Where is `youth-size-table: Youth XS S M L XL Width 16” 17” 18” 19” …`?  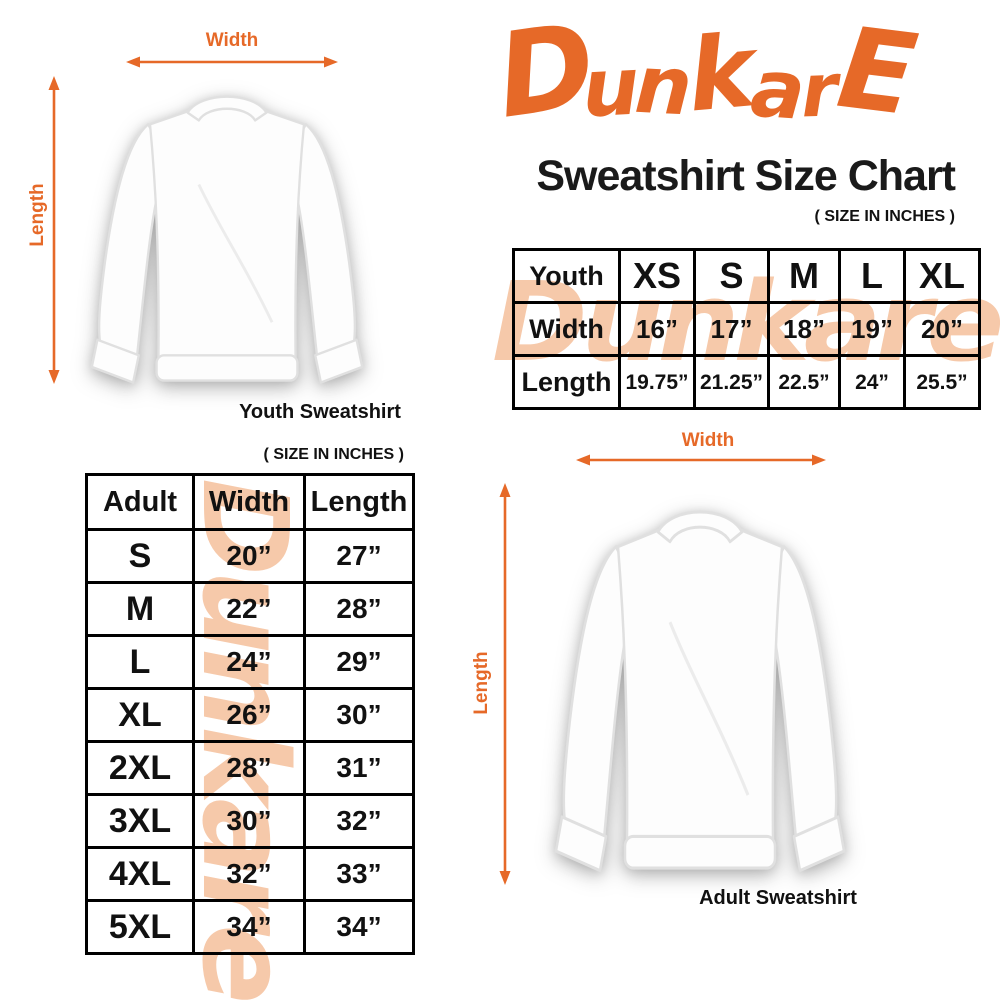
youth-size-table: Youth XS S M L XL Width 16” 17” 18” 19” … is located at coordinates (746, 329).